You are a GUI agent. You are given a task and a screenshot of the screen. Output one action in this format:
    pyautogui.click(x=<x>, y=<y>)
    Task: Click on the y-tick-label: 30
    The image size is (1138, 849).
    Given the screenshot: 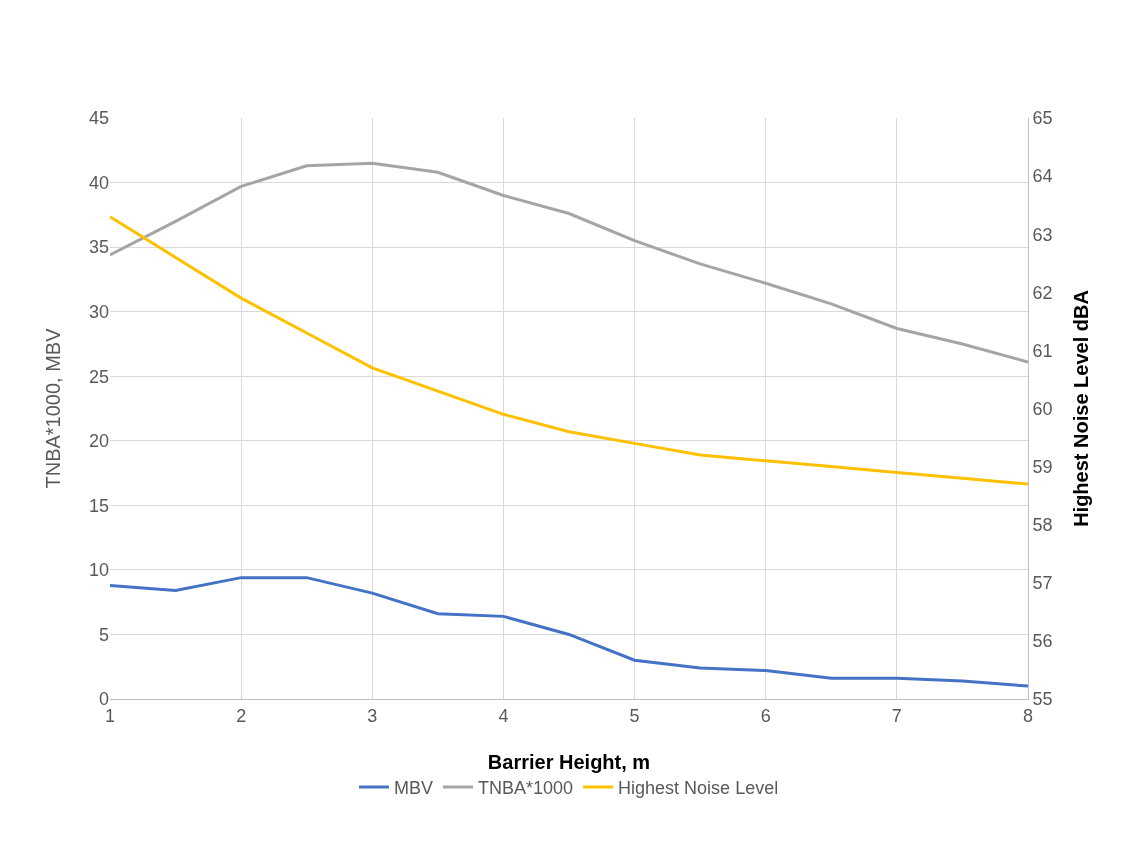 What is the action you would take?
    pyautogui.click(x=98, y=311)
    